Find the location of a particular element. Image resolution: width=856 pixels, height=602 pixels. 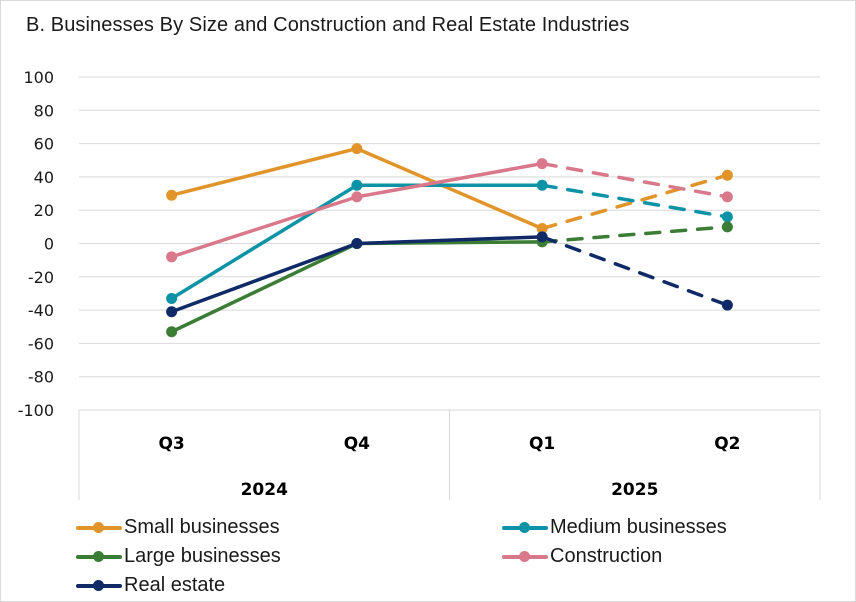

x-axis: 2024 2025 Q3 Q4 Q1 Q2 is located at coordinates (449, 454).